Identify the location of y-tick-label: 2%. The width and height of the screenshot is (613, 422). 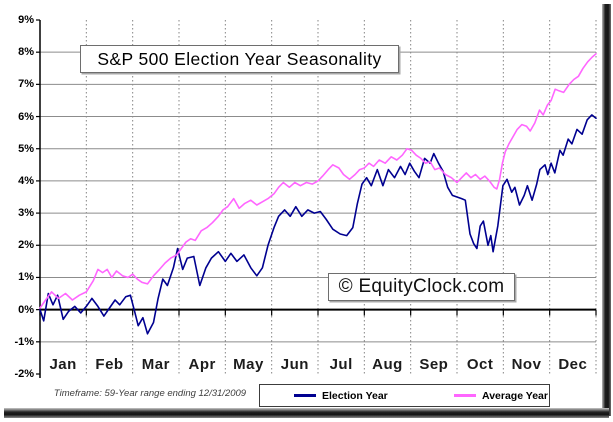
(26, 245).